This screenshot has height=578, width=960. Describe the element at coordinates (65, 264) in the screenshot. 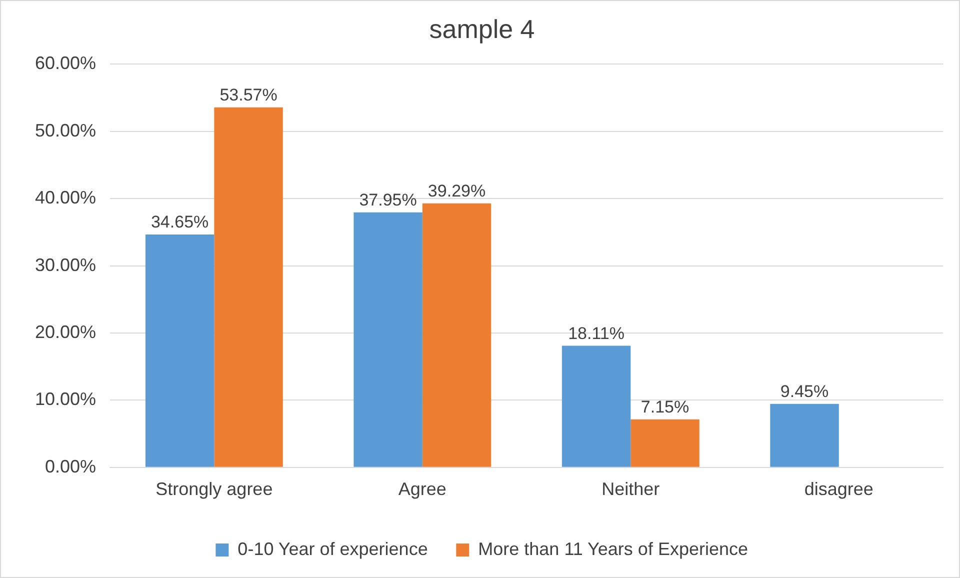

I see `y-tick-label: 30.00%` at that location.